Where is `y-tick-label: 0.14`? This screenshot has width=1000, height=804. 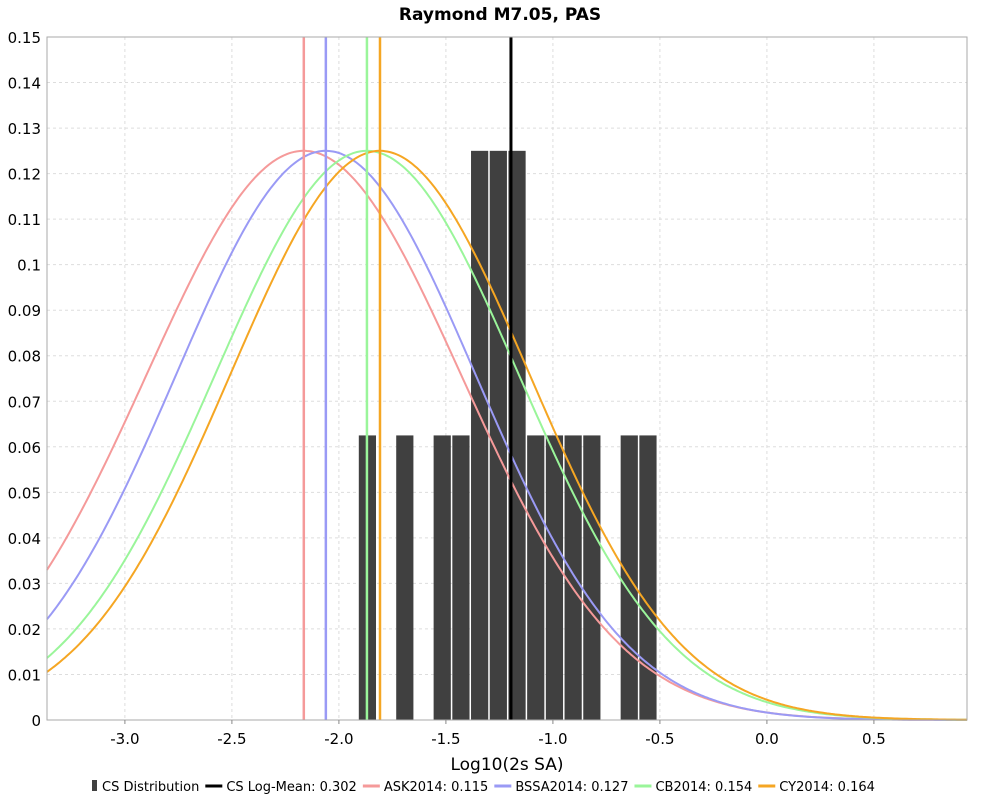 y-tick-label: 0.14 is located at coordinates (24, 84).